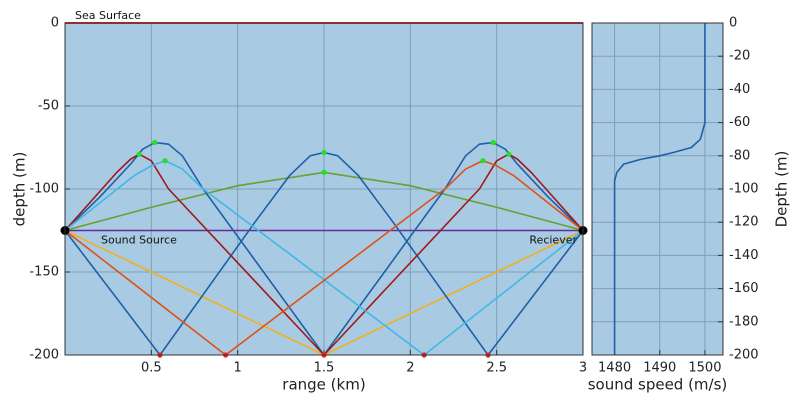 The width and height of the screenshot is (800, 408). Describe the element at coordinates (739, 155) in the screenshot. I see `y-tick-label: -80` at that location.